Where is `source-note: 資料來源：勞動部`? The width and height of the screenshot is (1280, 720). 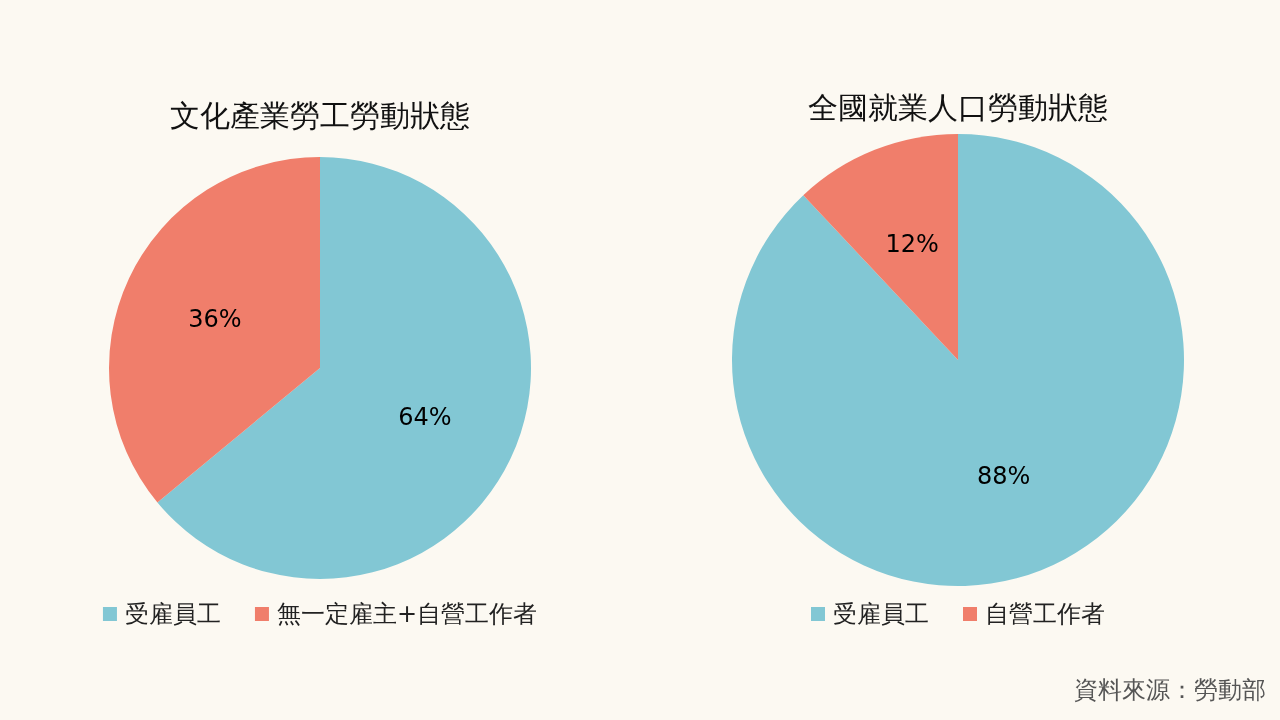
source-note: 資料來源：勞動部 is located at coordinates (1170, 690).